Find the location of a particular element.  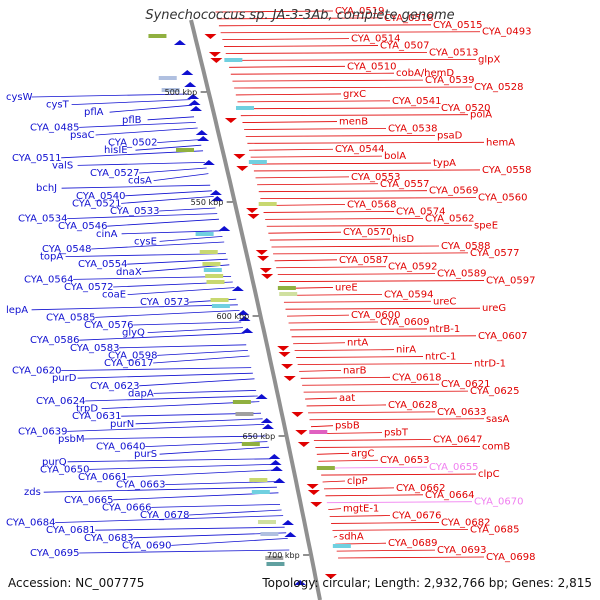

gene-label-right: ntrC-1 is located at coordinates (440, 357).